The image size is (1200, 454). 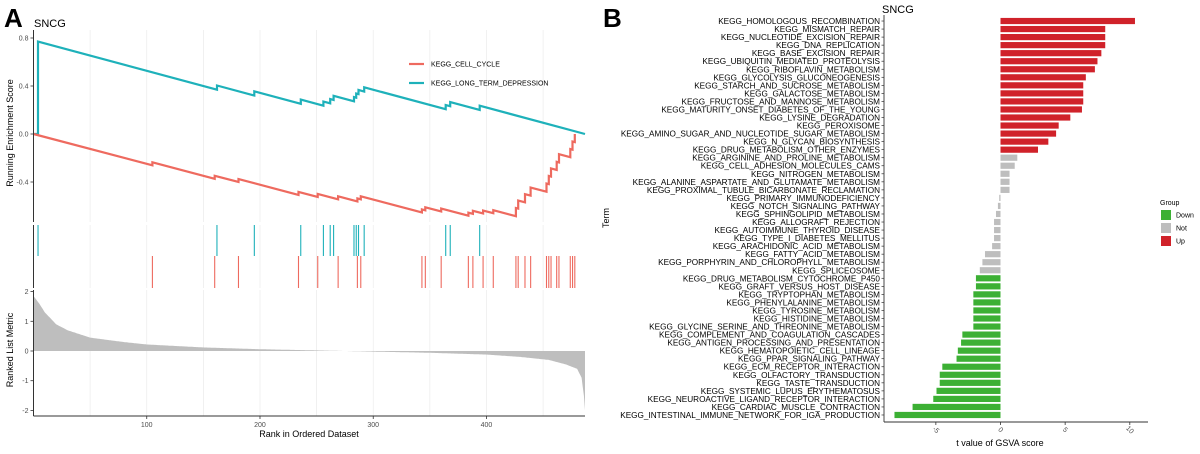 What do you see at coordinates (828, 45) in the screenshot?
I see `term-label: KEGG_DNA_REPLICATION` at bounding box center [828, 45].